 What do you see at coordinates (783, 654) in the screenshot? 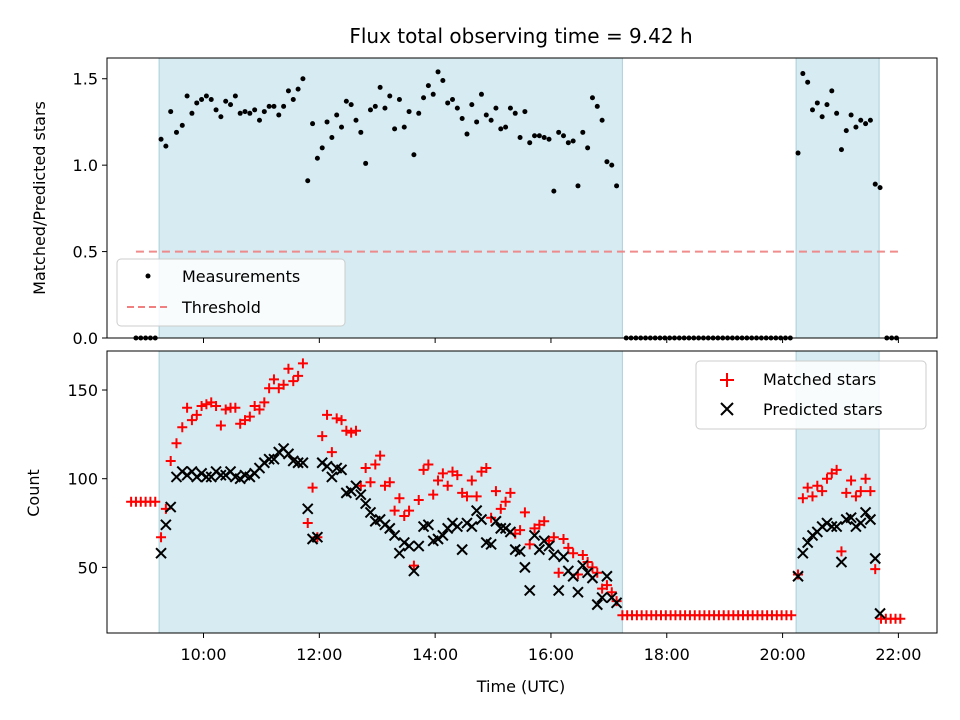
I see `x-tick-label: 20:00` at bounding box center [783, 654].